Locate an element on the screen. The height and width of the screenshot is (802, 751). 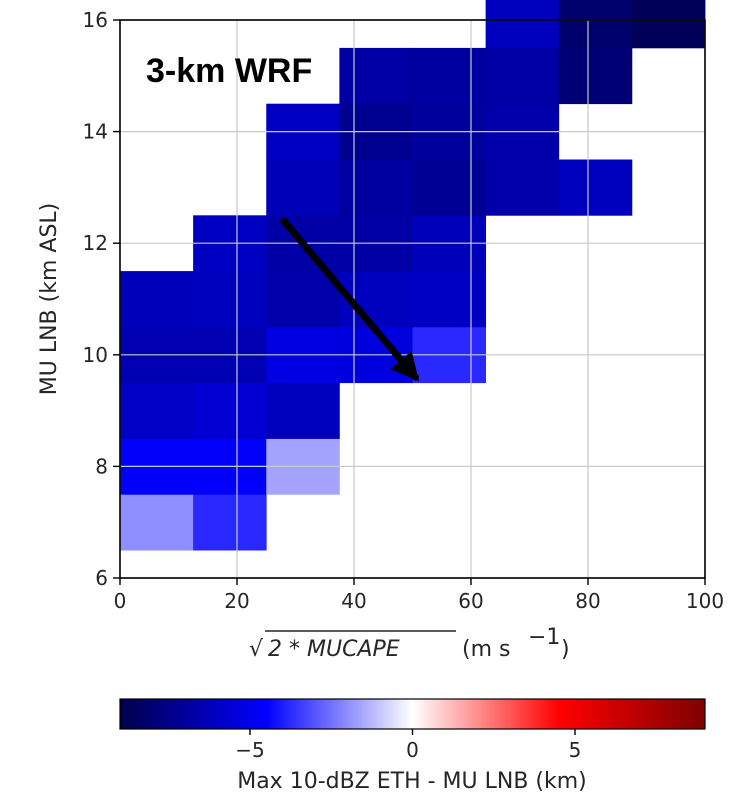
colorbar-tick-label: 5 is located at coordinates (575, 750).